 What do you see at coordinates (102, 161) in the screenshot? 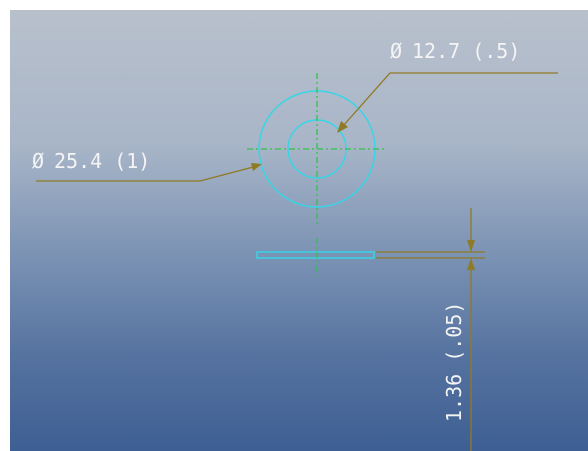
I see `outer-diameter-value: 25.4 (1)` at bounding box center [102, 161].